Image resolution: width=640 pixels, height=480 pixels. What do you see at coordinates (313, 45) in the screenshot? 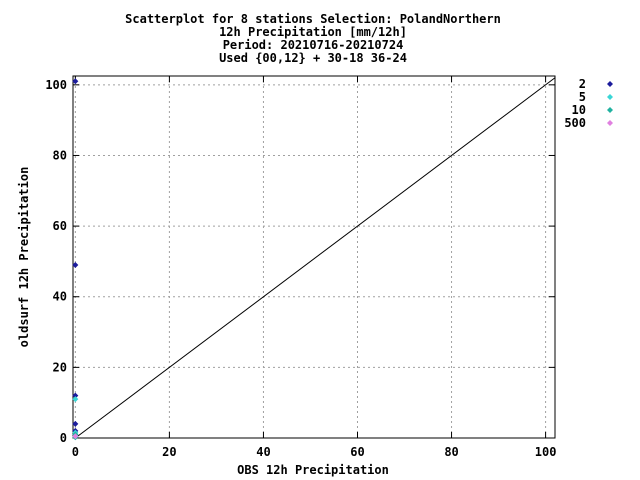
I see `title-line: Period: 20210716-20210724` at bounding box center [313, 45].